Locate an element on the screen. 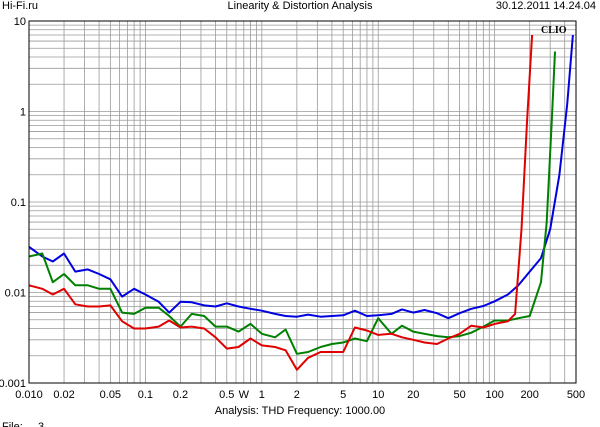  x-unit-label: W is located at coordinates (244, 395).